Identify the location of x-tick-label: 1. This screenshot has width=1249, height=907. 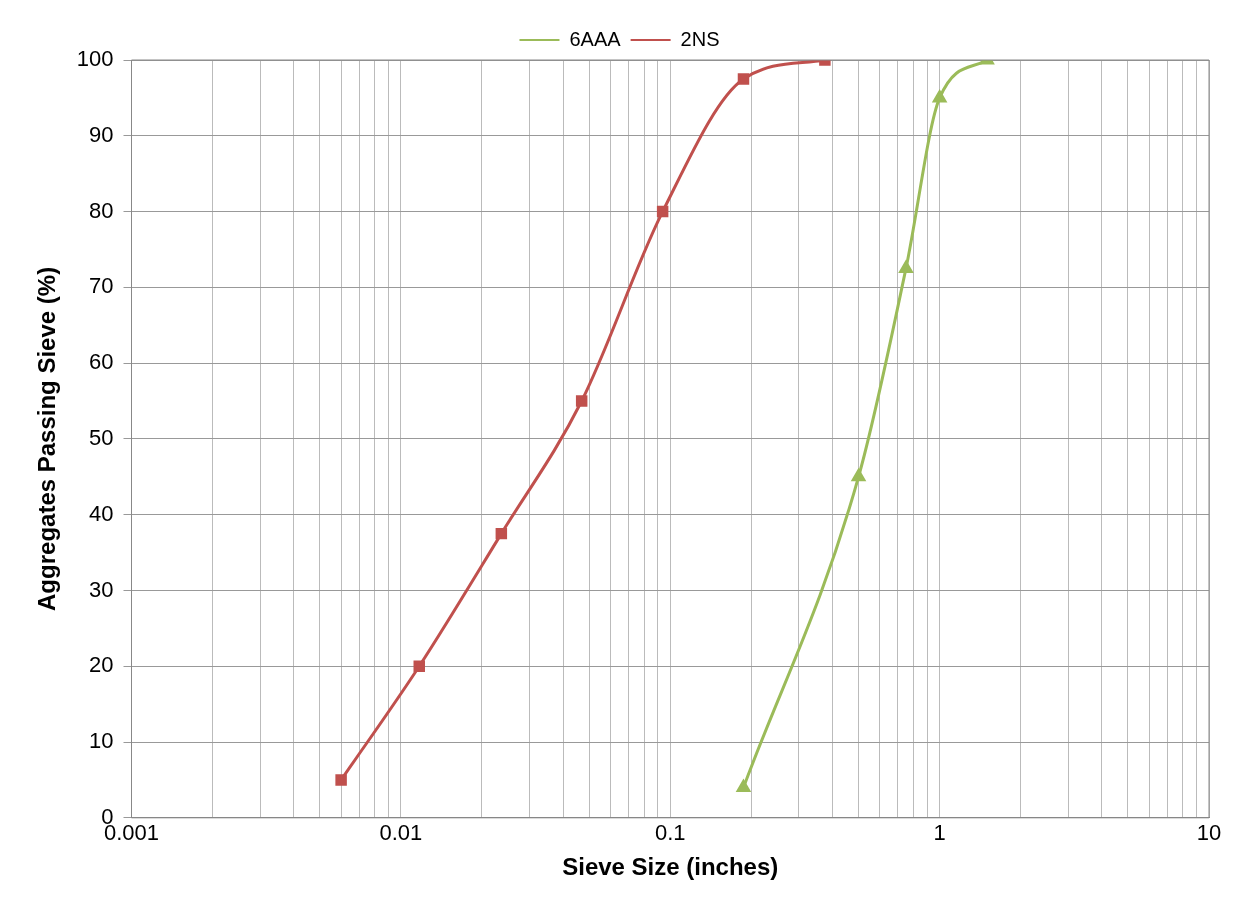
(939, 833).